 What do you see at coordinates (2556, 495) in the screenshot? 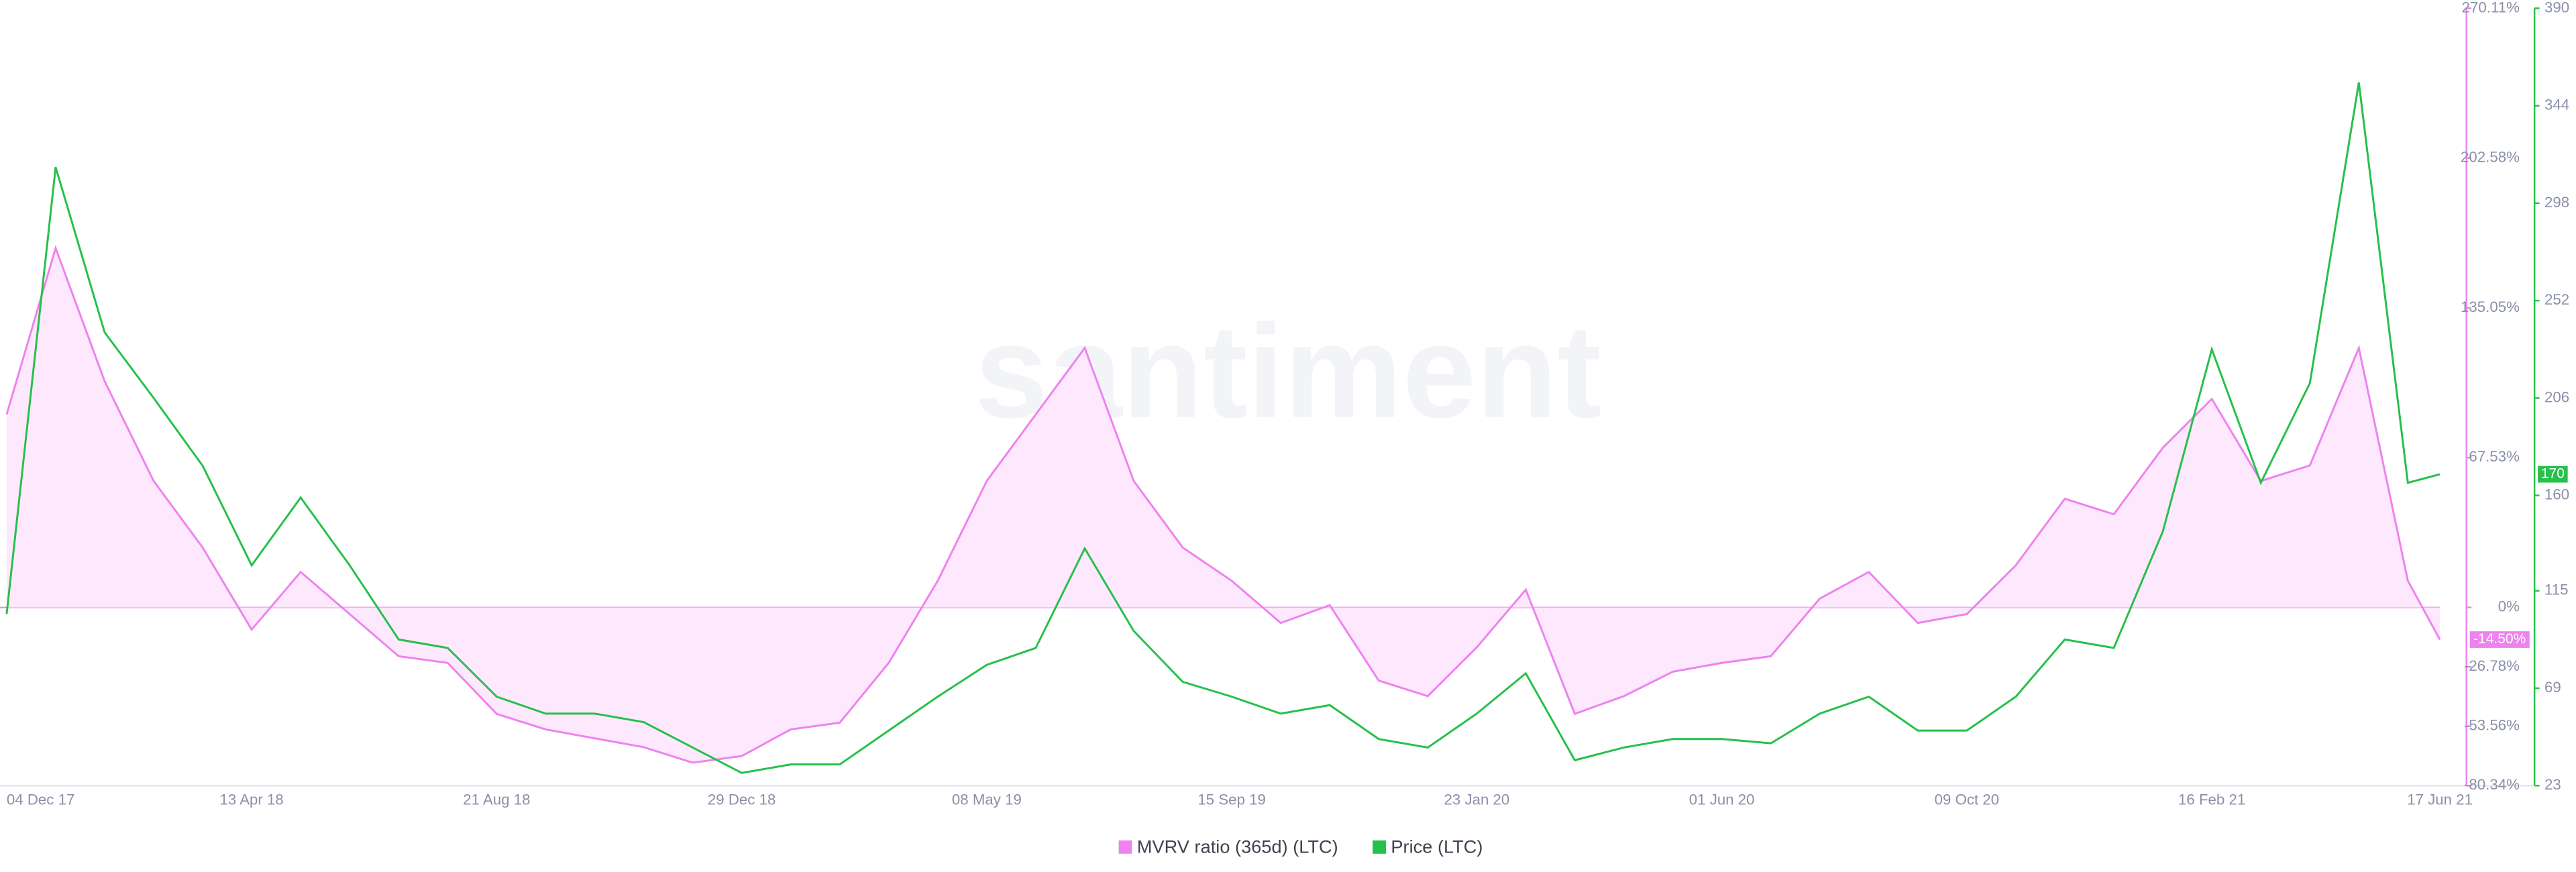
I see `y2-tick-label: 160` at bounding box center [2556, 495].